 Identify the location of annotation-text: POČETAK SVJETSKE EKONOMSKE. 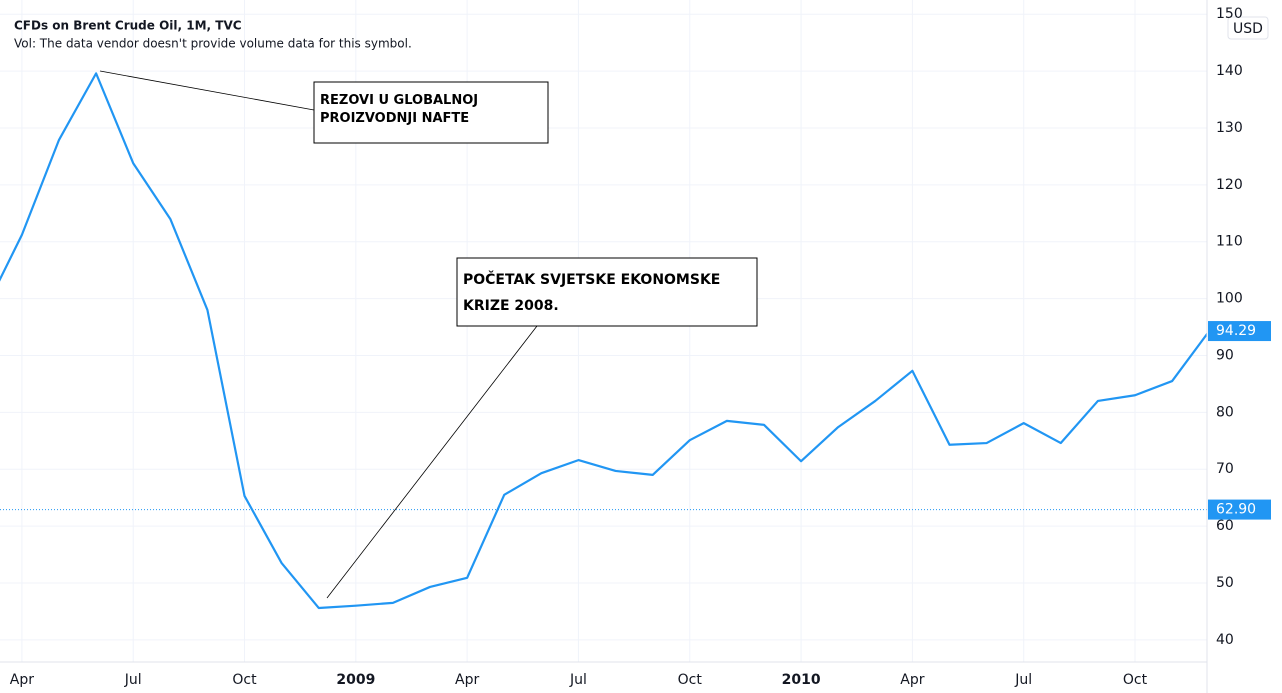
(591, 279).